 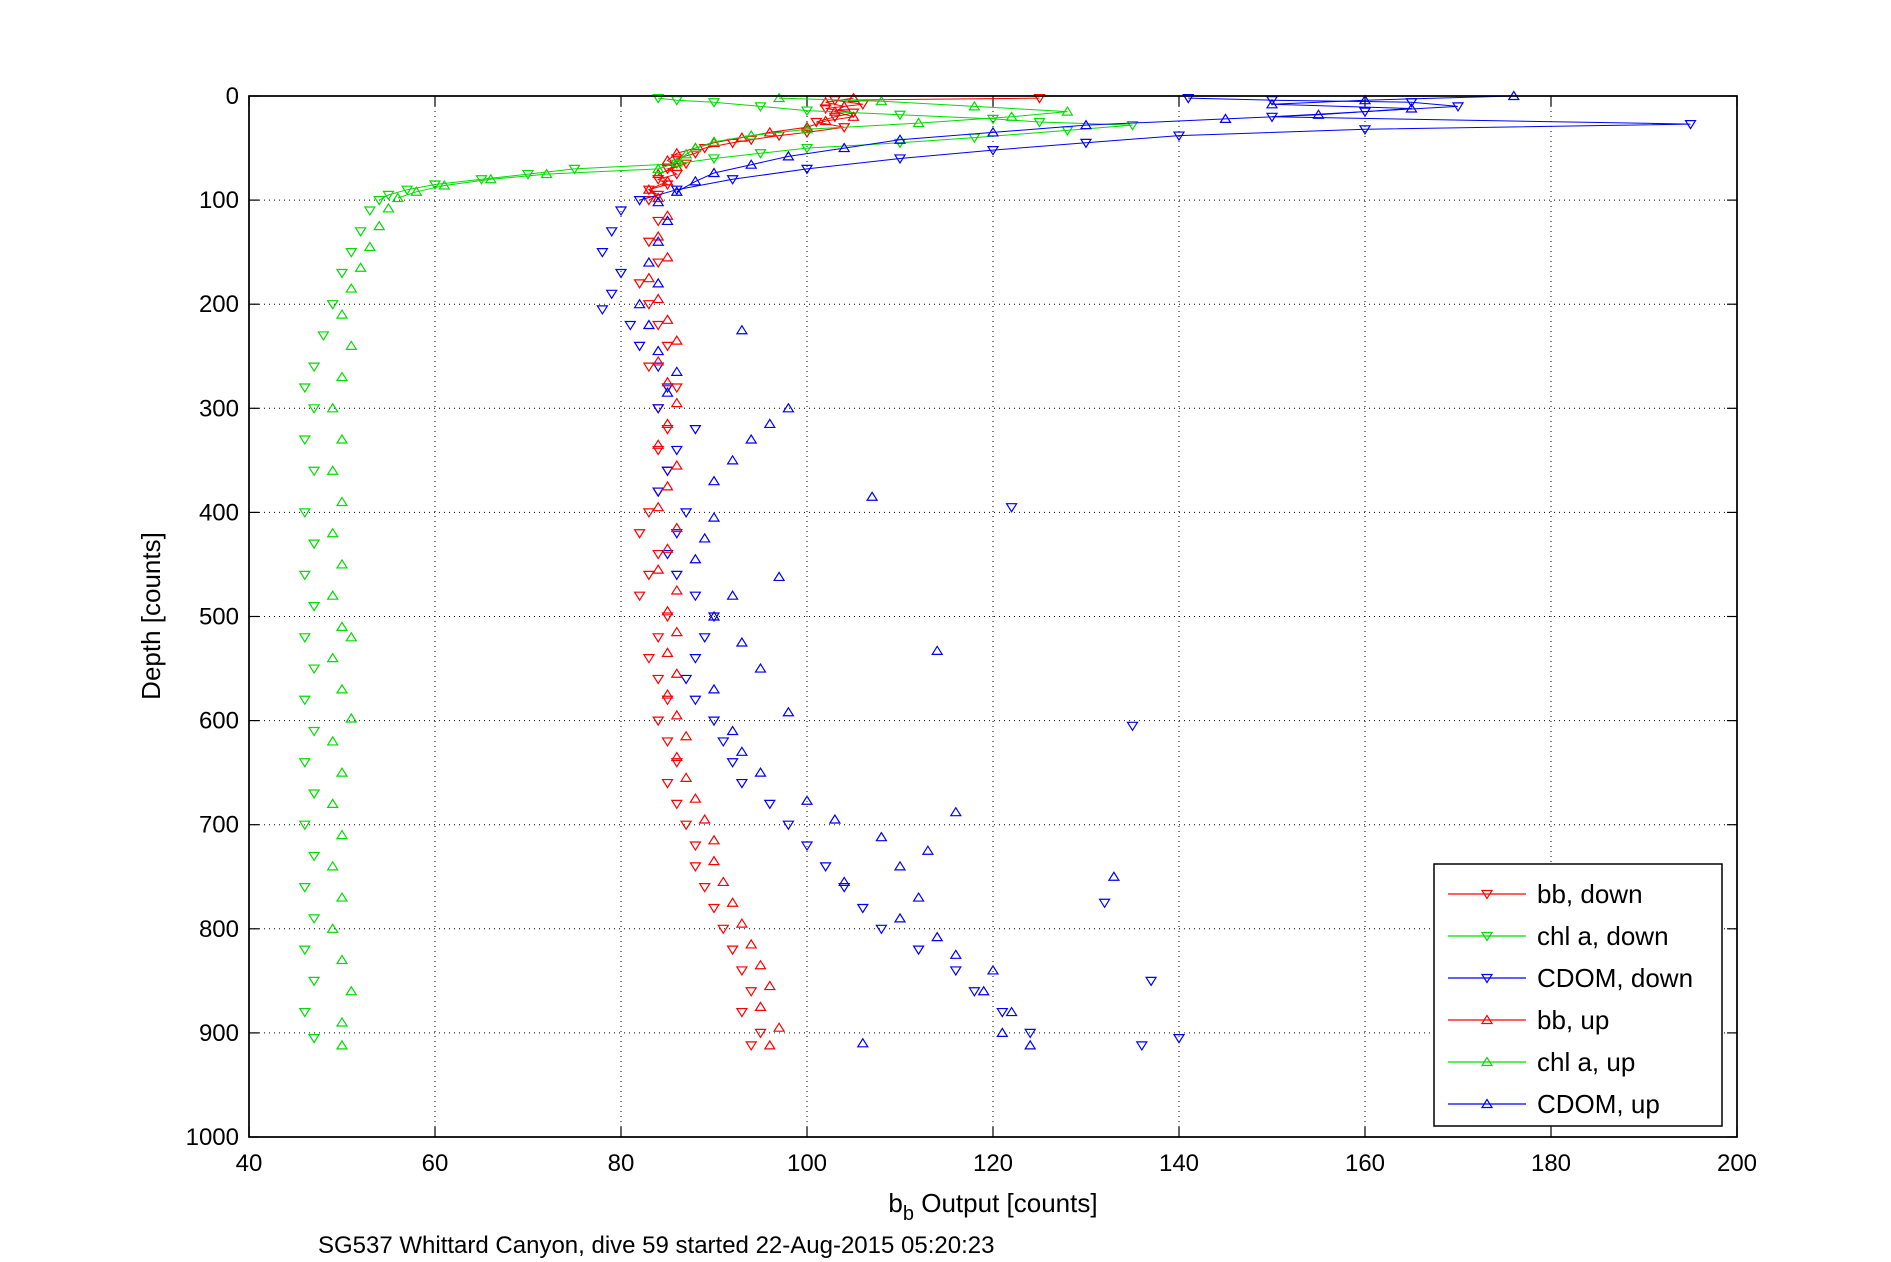 What do you see at coordinates (219, 825) in the screenshot?
I see `y-tick-label: 700` at bounding box center [219, 825].